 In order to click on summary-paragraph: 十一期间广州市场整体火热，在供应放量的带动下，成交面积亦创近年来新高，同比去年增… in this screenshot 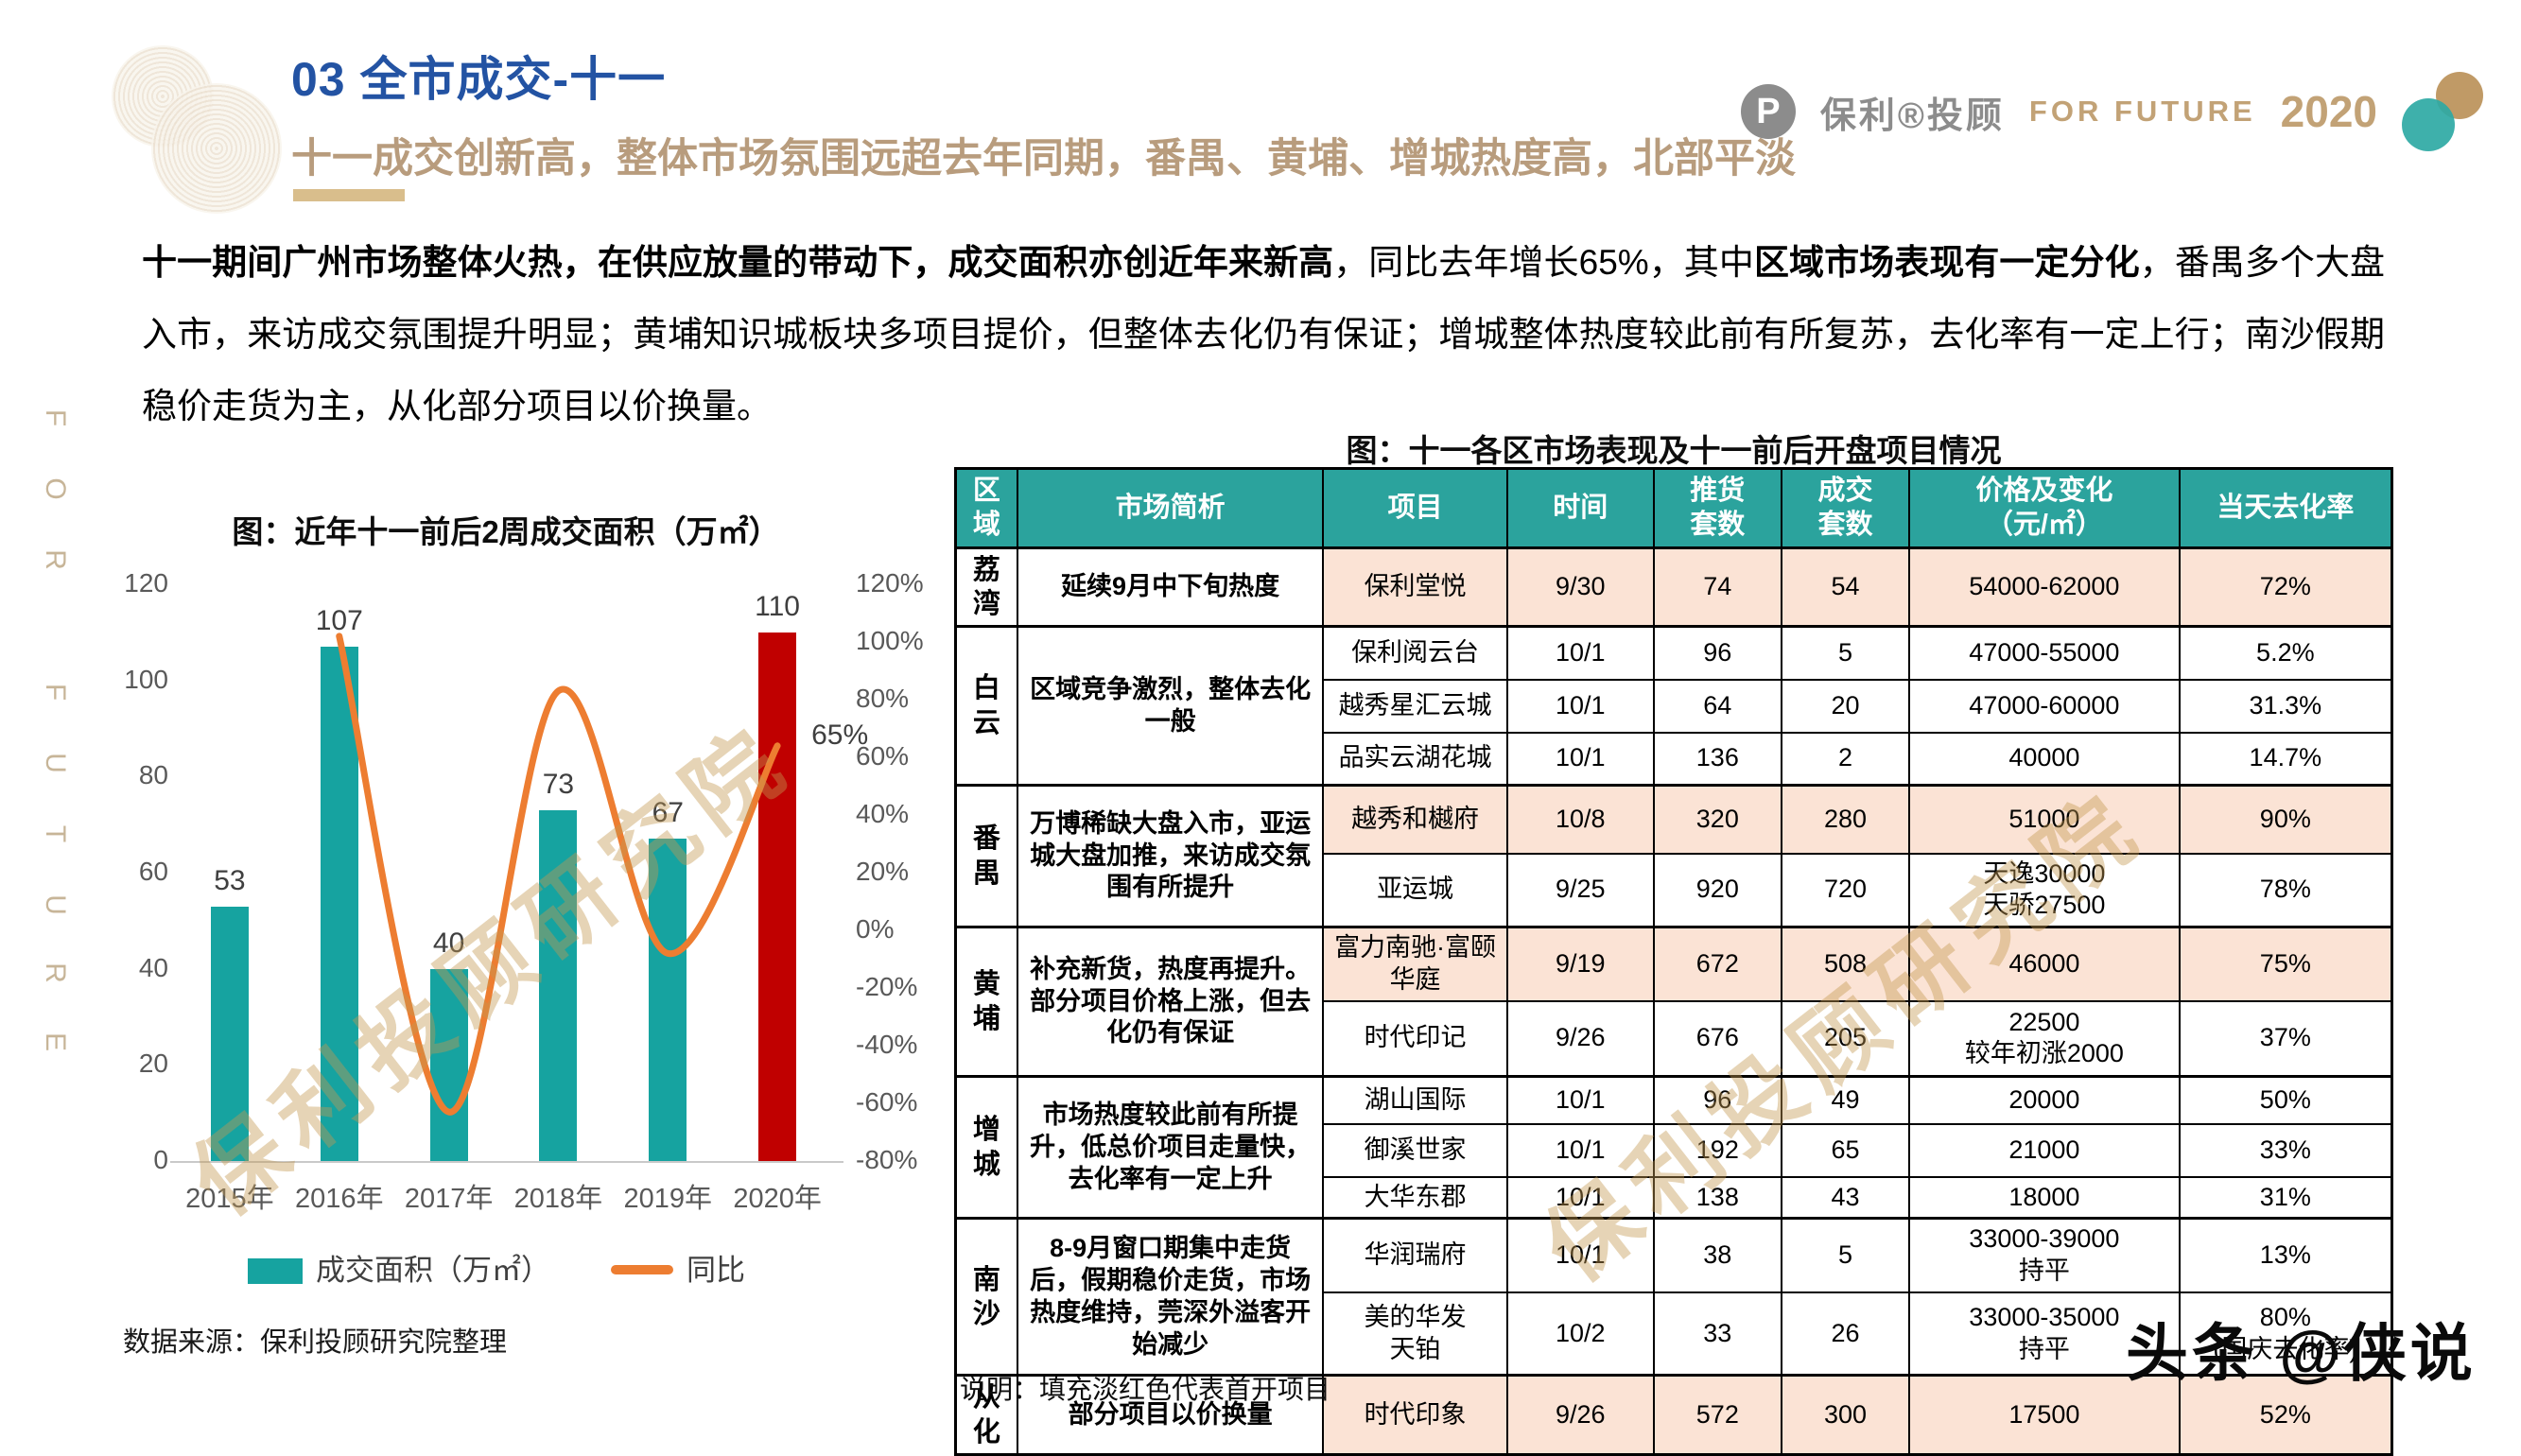, I will do `click(1264, 334)`.